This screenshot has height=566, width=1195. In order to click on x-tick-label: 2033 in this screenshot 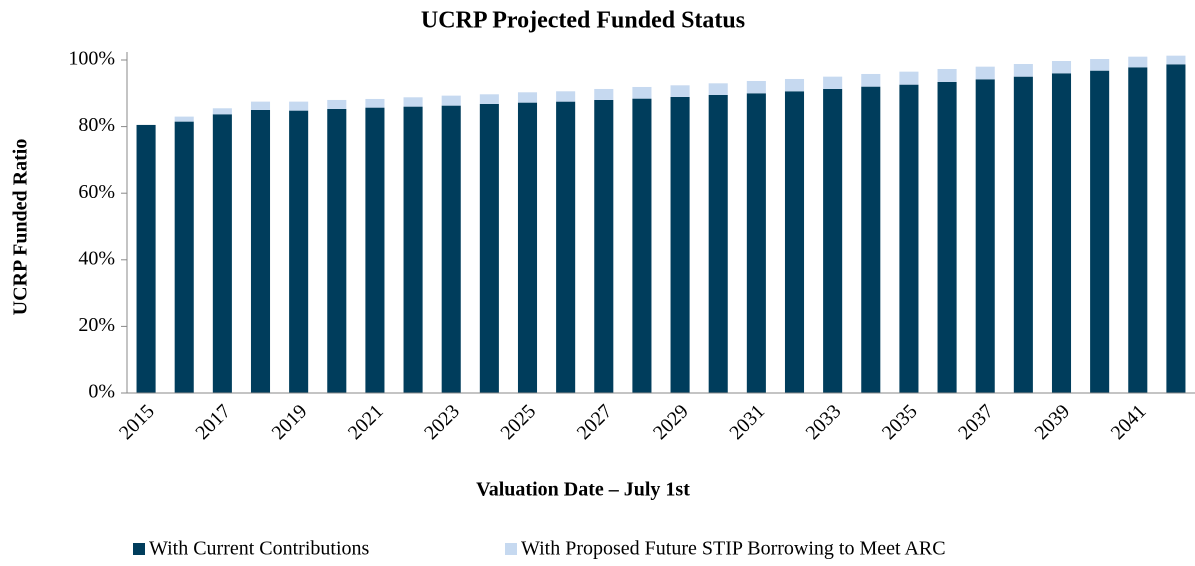, I will do `click(824, 422)`.